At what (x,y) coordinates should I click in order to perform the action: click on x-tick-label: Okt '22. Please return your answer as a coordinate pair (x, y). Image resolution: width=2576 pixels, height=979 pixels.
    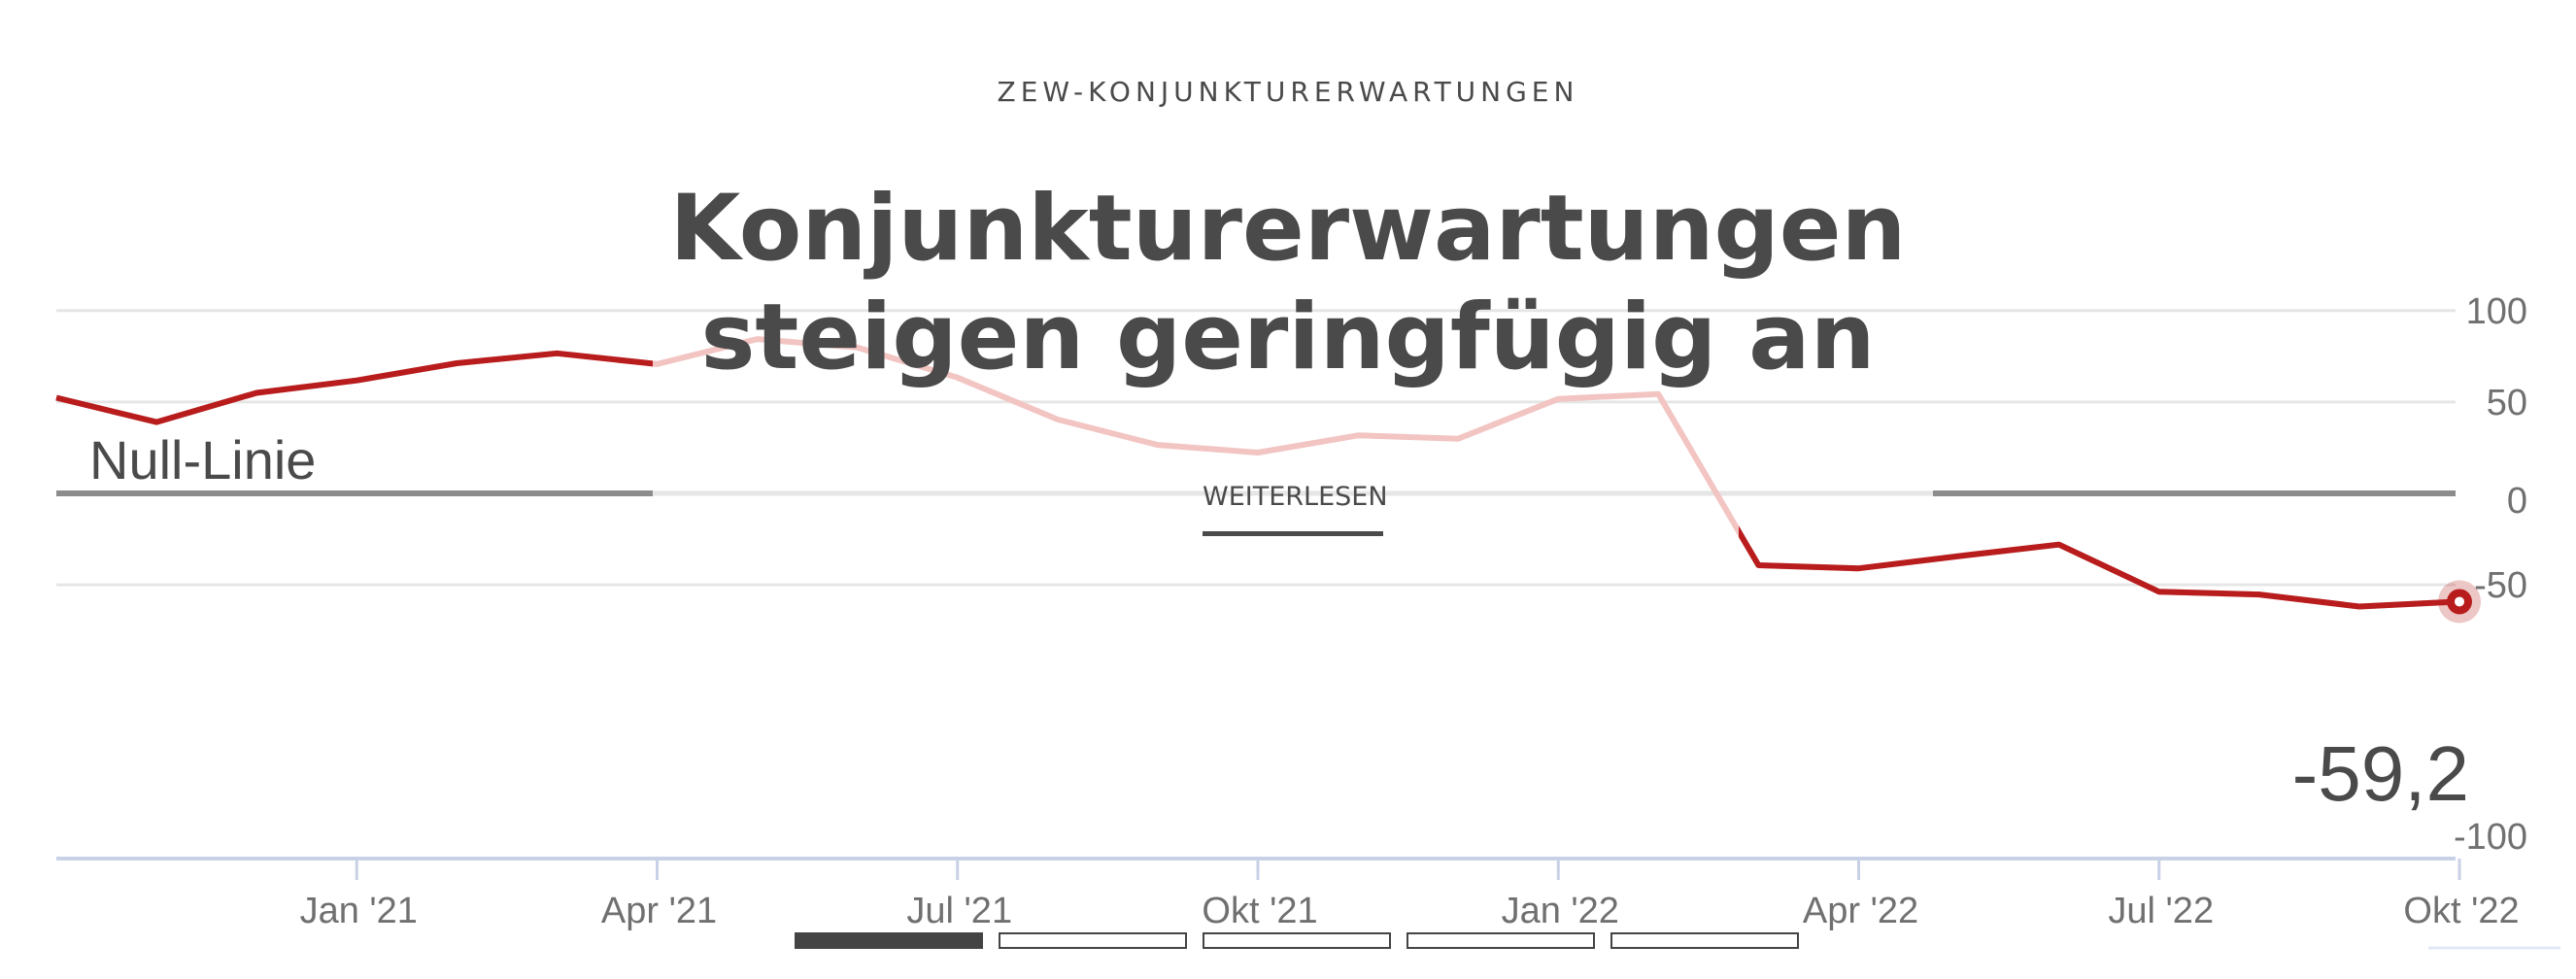
    Looking at the image, I should click on (2461, 911).